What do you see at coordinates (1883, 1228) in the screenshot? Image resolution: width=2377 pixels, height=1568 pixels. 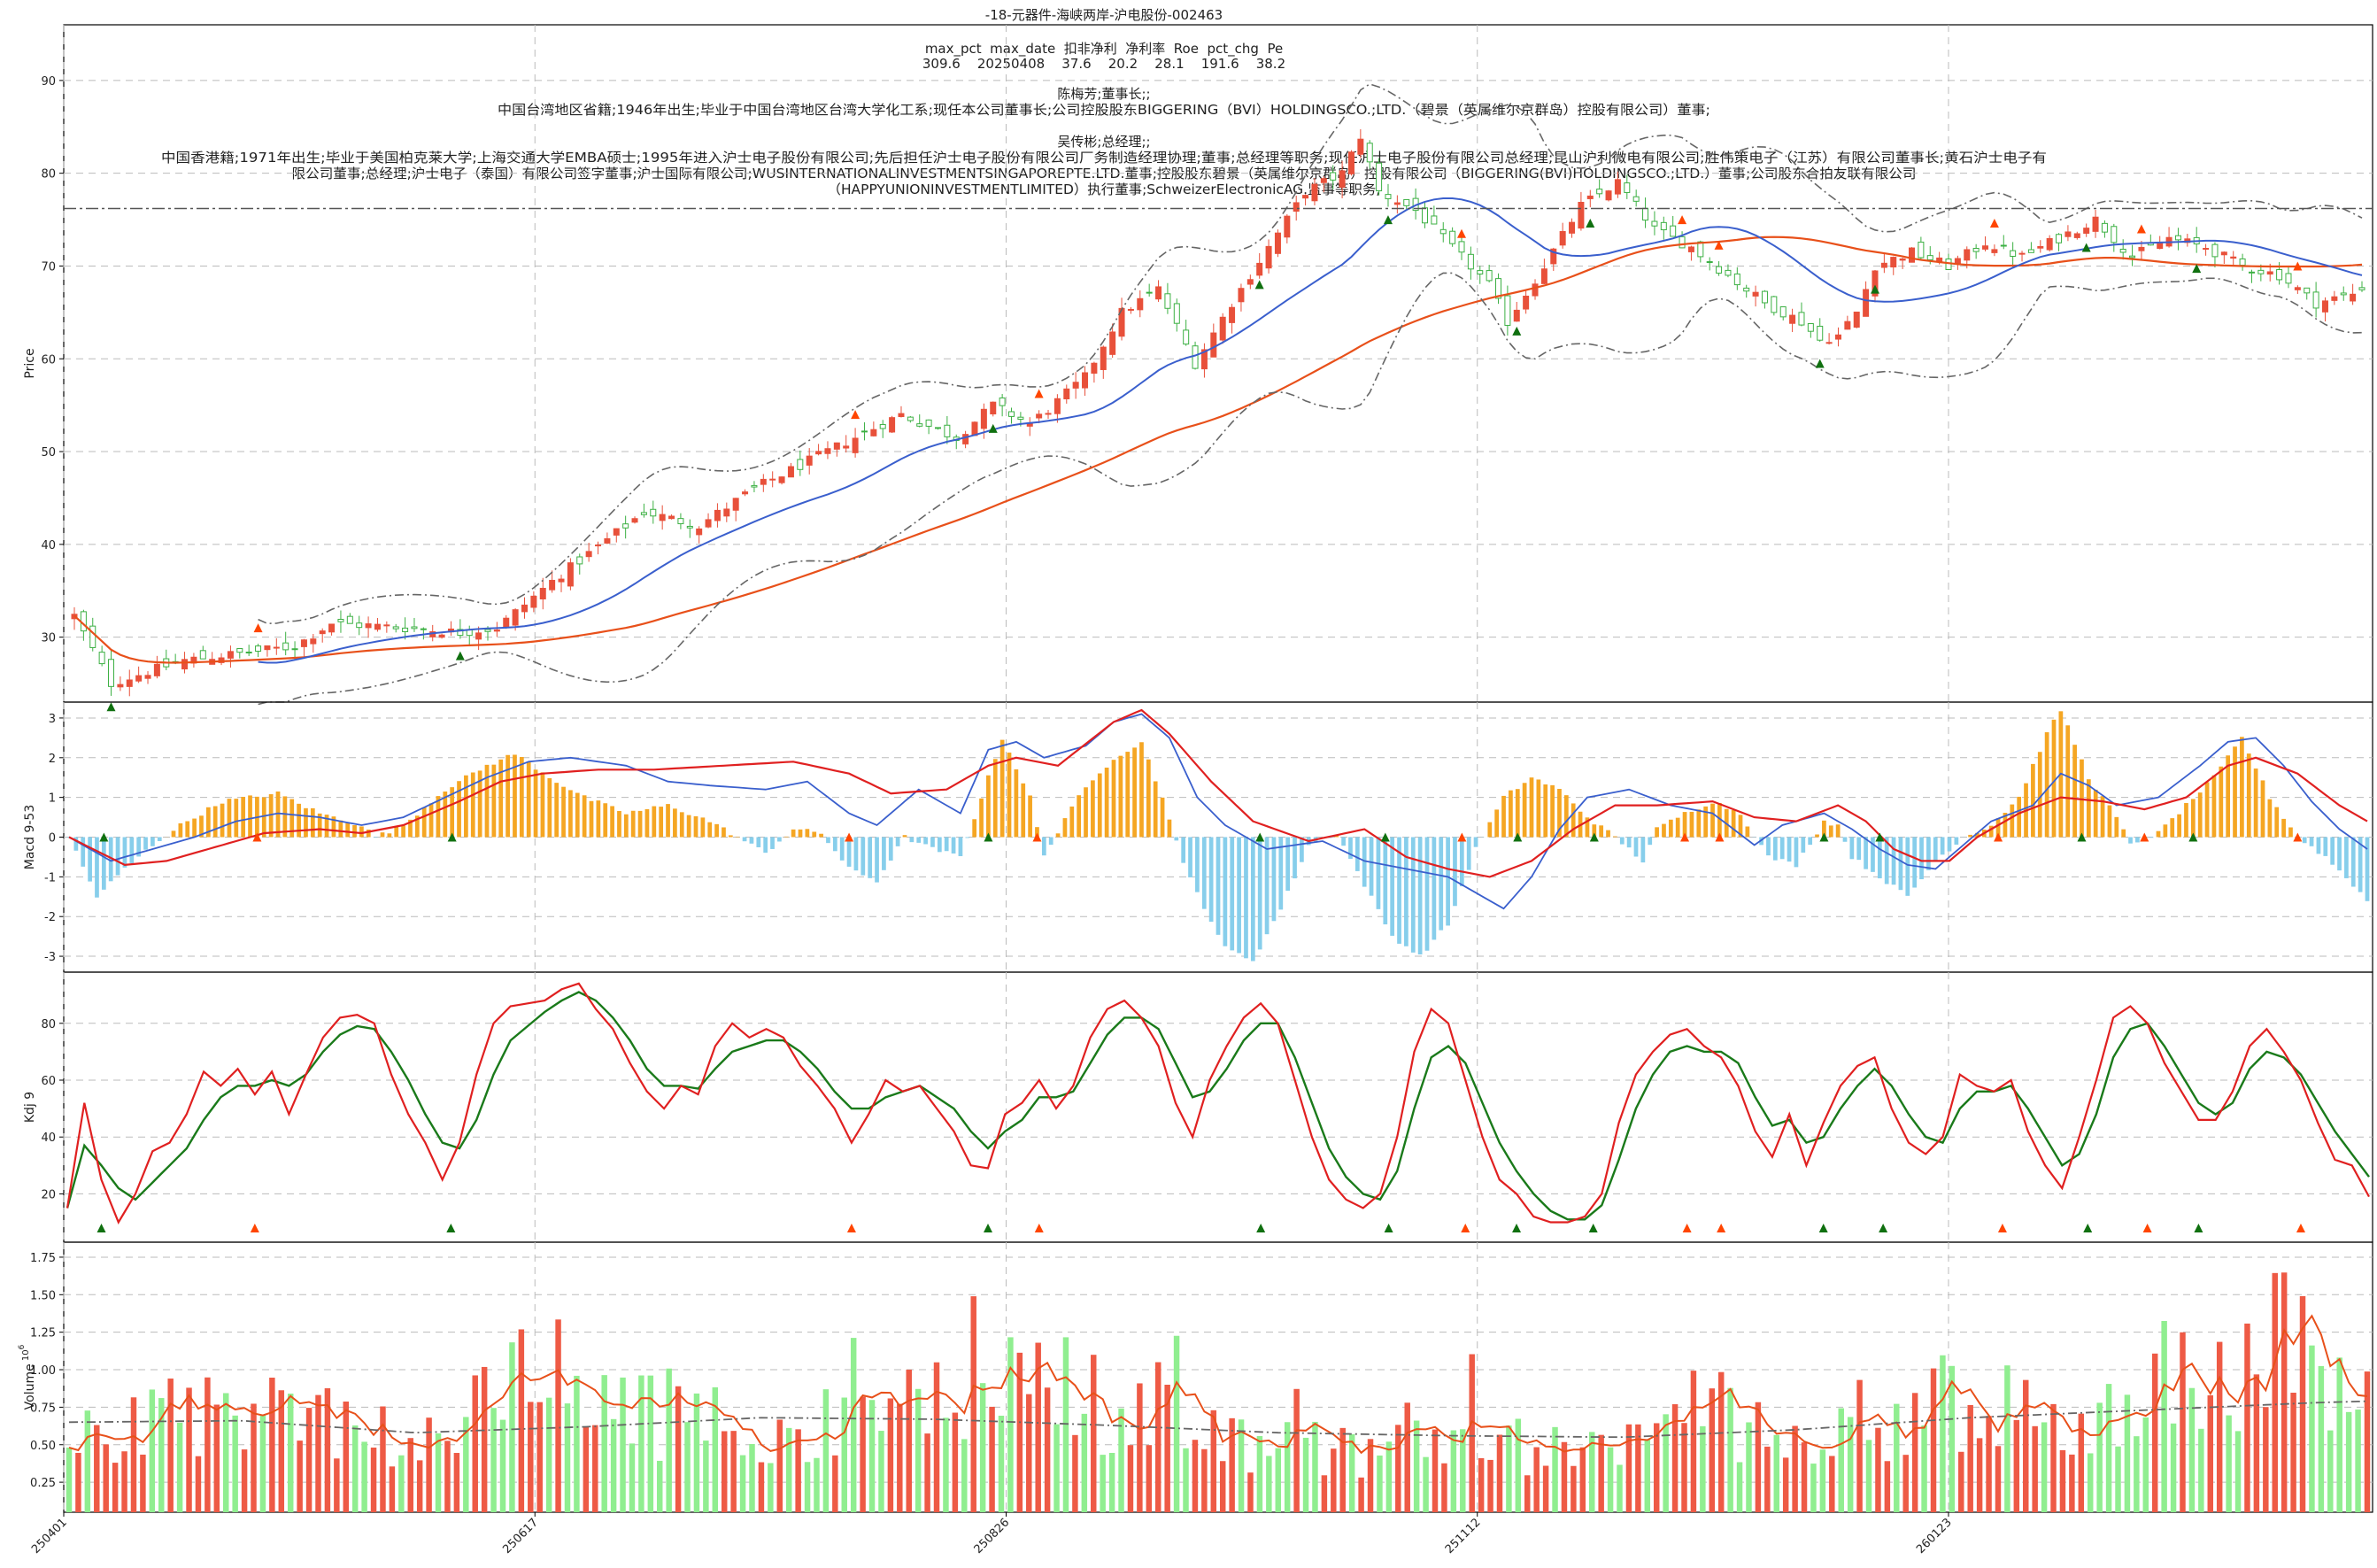 I see `kdj-signal-up` at bounding box center [1883, 1228].